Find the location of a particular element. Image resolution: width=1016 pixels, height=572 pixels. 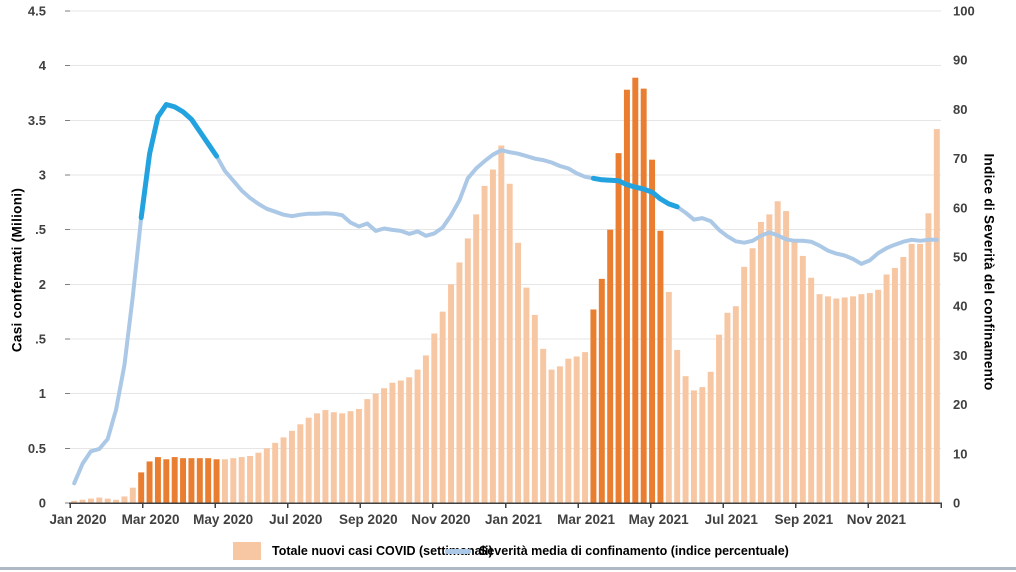

left-axis-title: Casi confermati (Milioni) is located at coordinates (17, 270).